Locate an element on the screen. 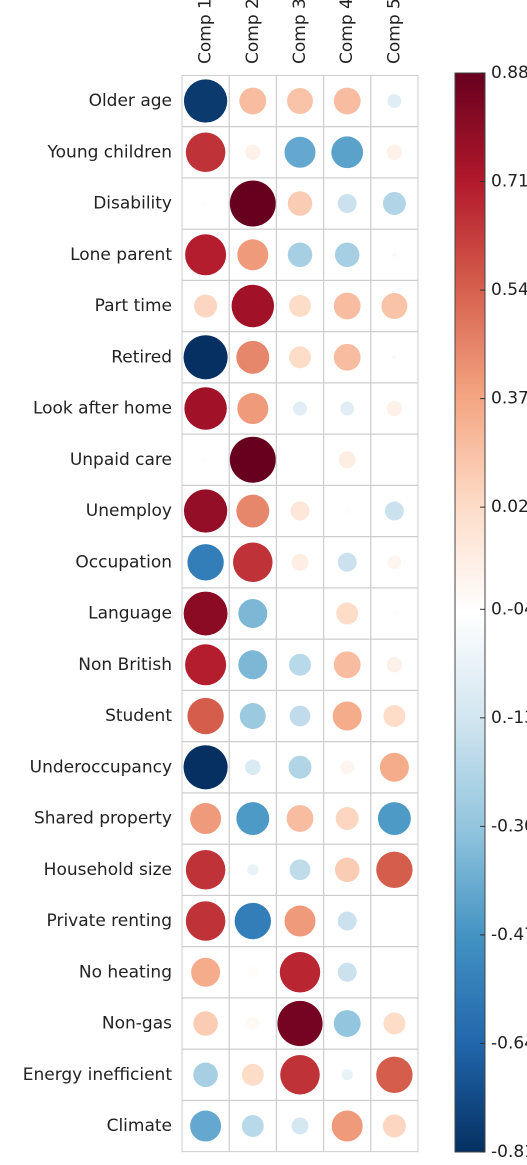  row-label: Non-gas is located at coordinates (137, 1024).